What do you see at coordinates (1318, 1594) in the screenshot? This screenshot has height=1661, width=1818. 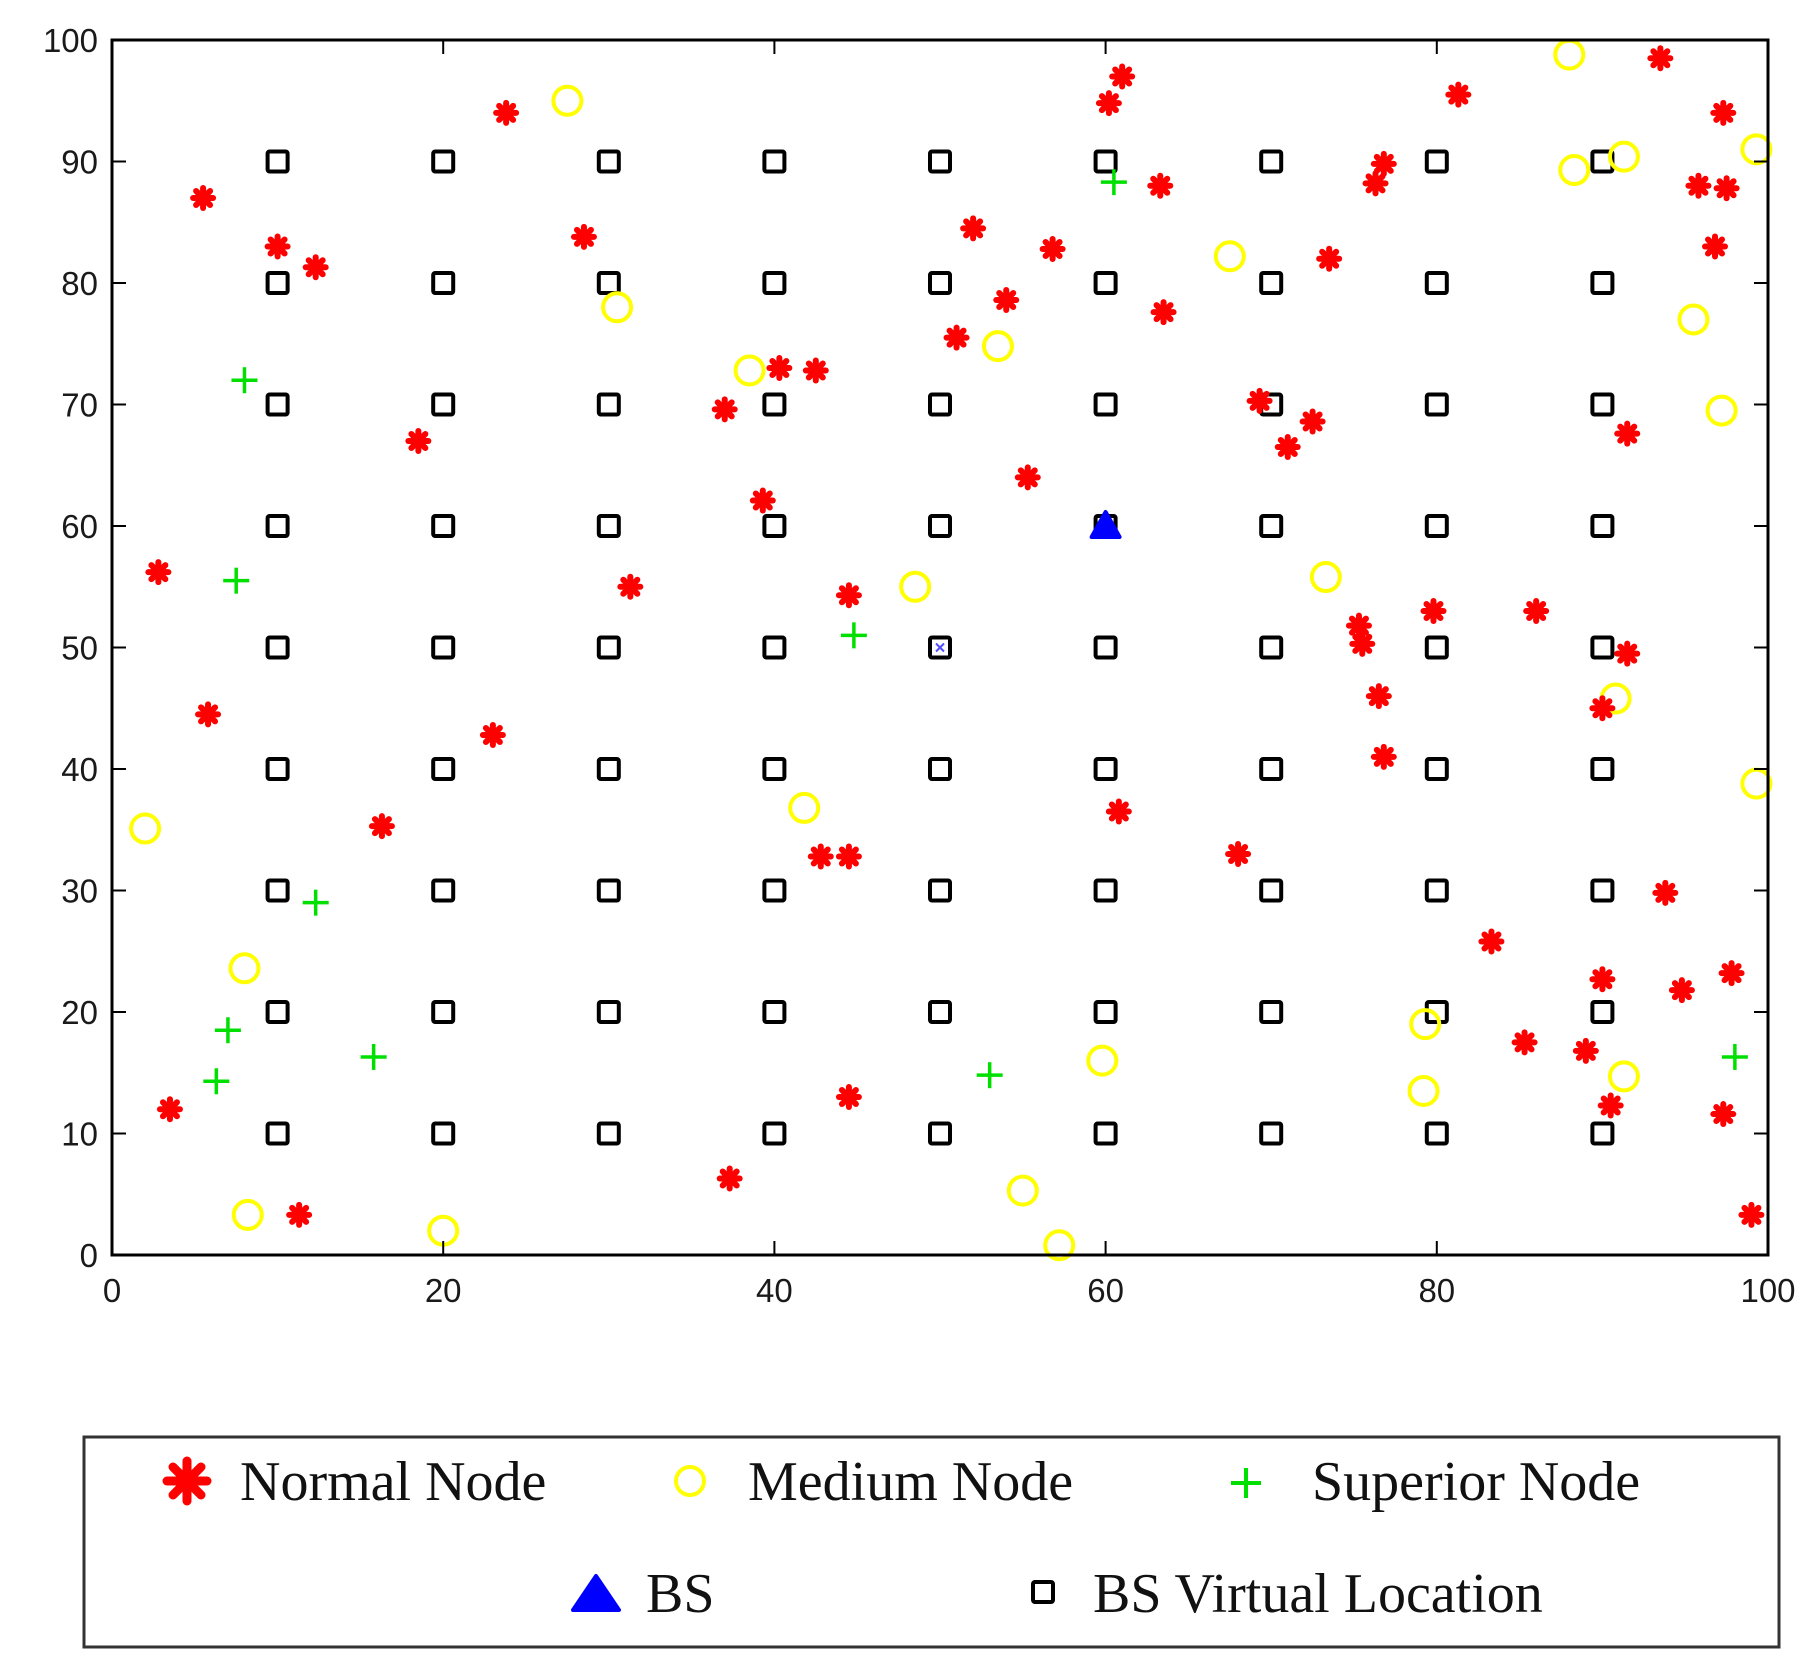 I see `legend-bs-virtual-location-label: BS Virtual Location` at bounding box center [1318, 1594].